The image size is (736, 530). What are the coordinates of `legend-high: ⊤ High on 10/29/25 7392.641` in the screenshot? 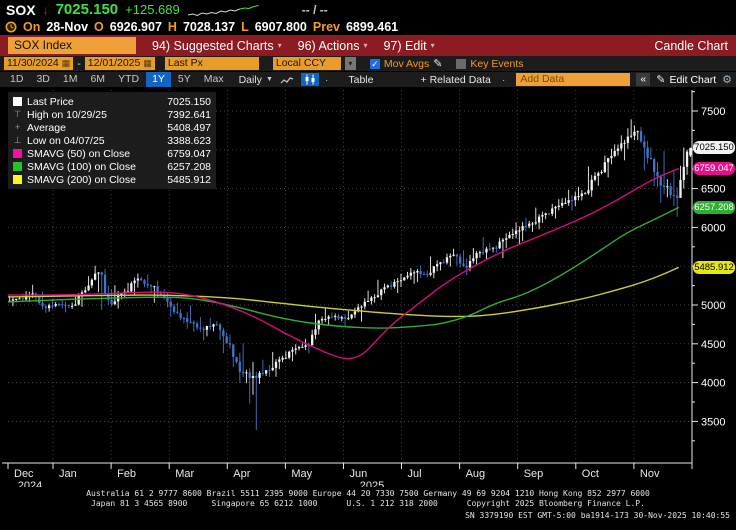 It's located at (112, 114).